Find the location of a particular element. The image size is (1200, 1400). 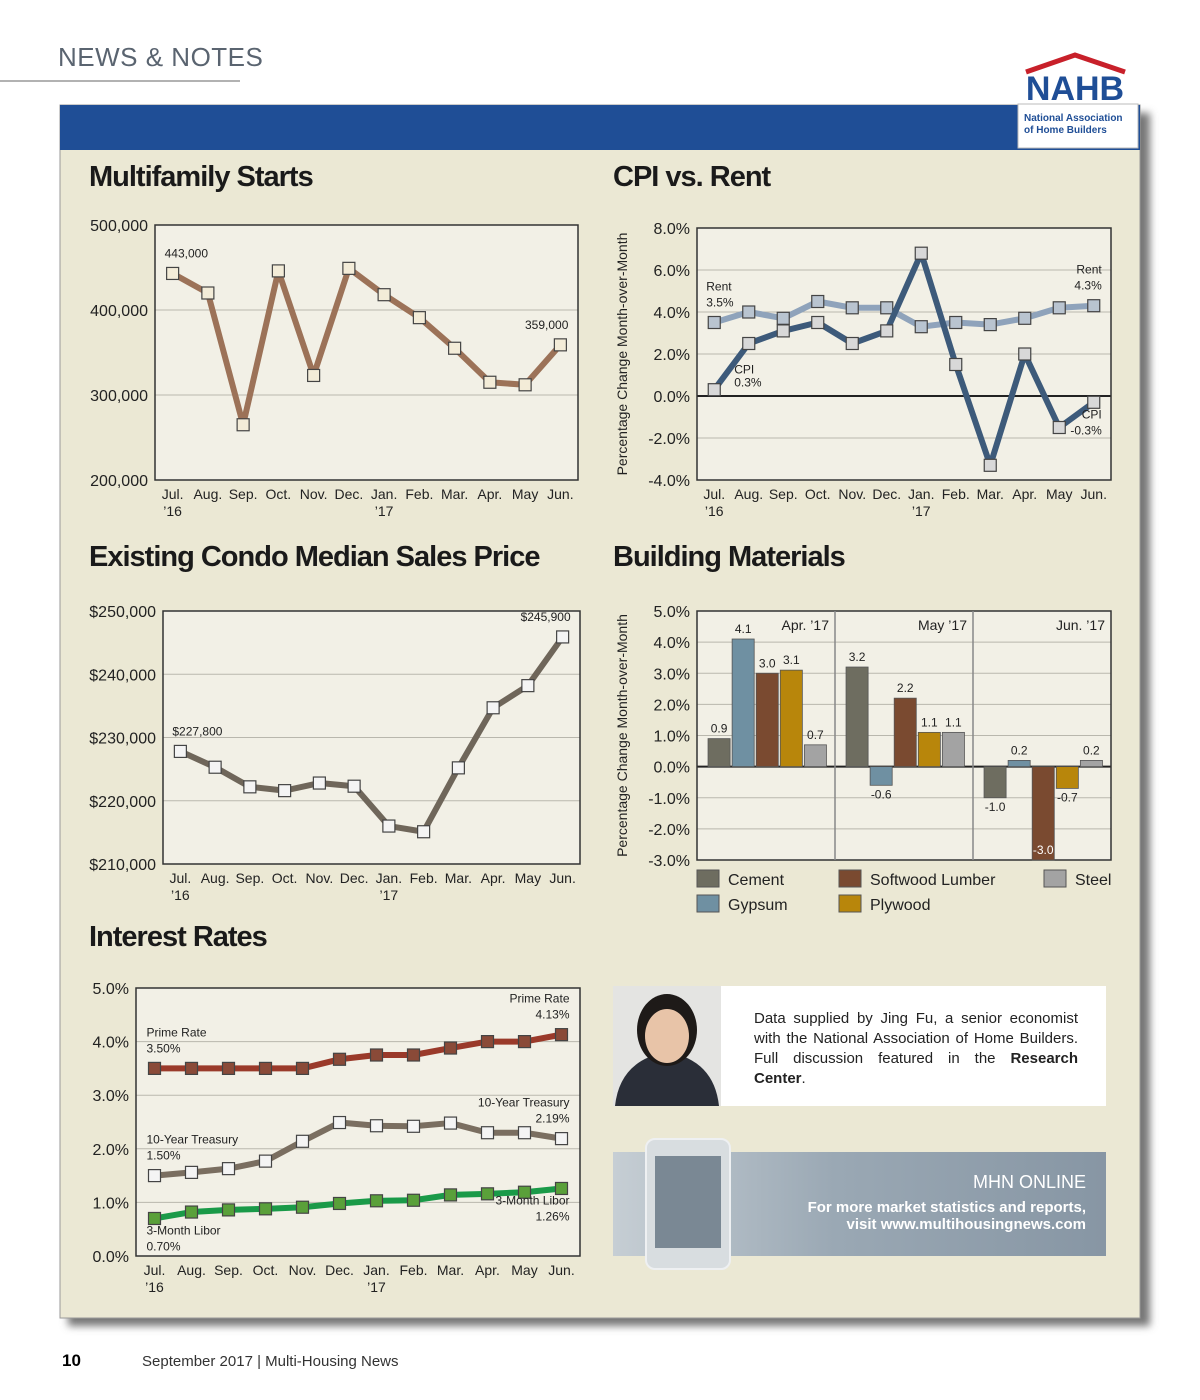

y-tick-label: 300,000 is located at coordinates (119, 396).